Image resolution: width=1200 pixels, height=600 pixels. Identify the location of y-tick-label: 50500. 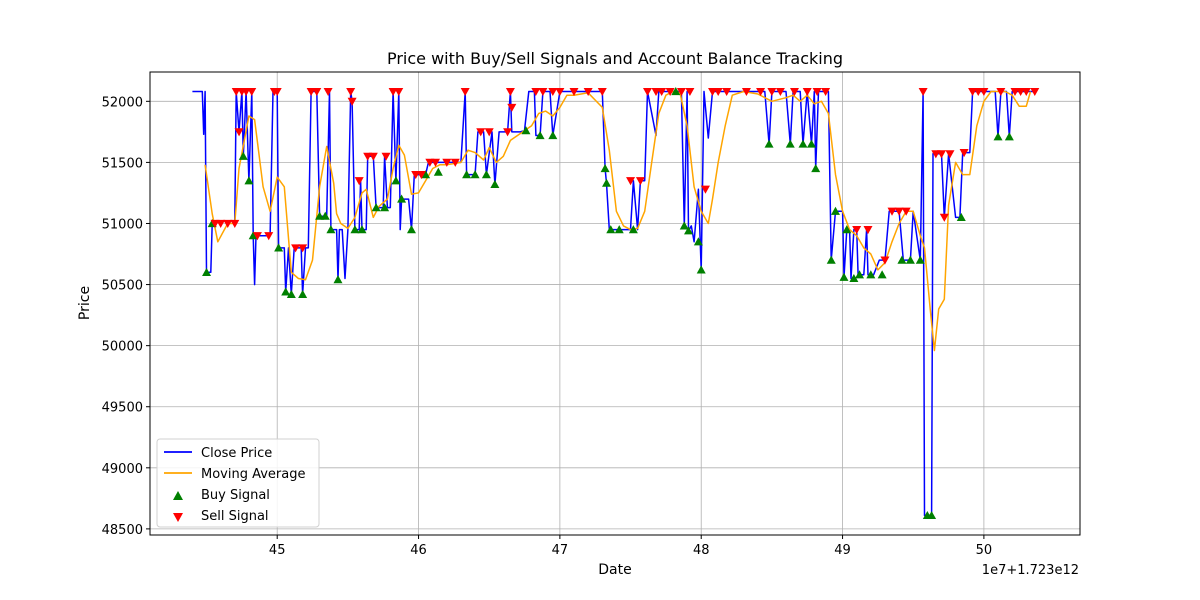
(122, 286).